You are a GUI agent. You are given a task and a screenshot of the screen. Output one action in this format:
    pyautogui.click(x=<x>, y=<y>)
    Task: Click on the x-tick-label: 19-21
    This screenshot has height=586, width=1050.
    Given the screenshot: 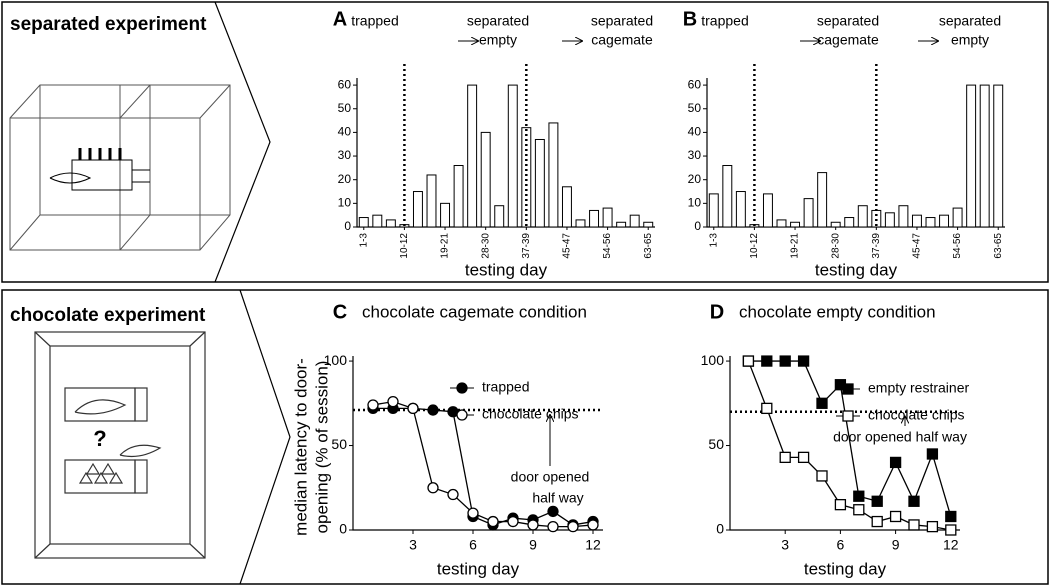 What is the action you would take?
    pyautogui.click(x=445, y=246)
    